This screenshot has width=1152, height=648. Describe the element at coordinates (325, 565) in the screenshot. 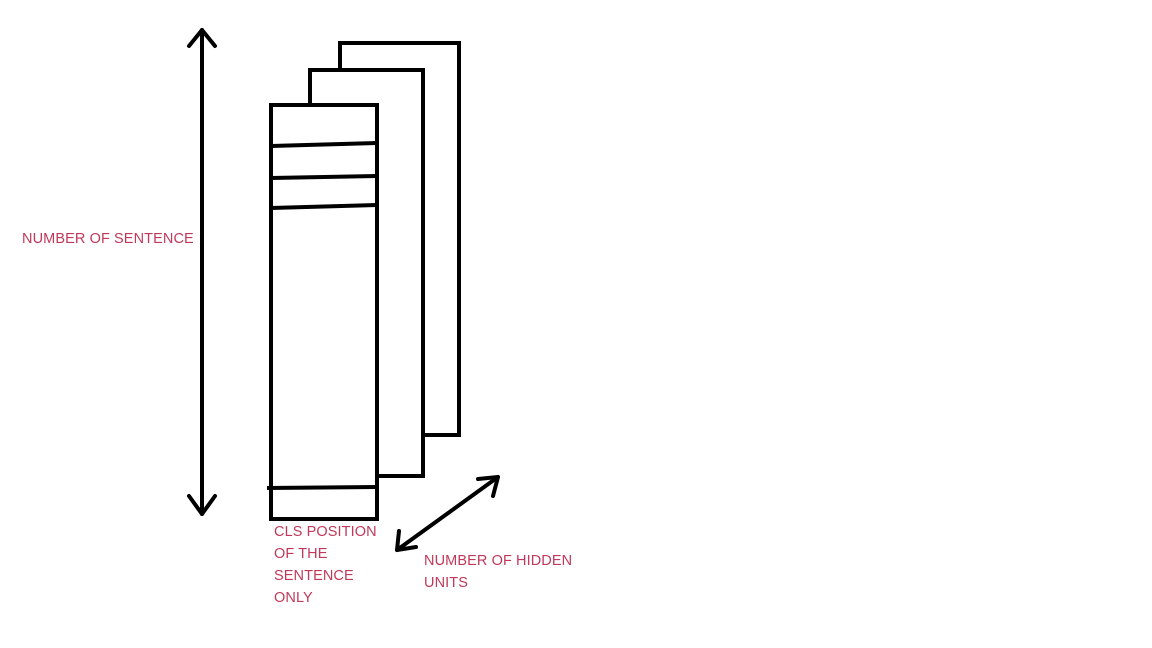

I see `cls-position-label: CLS POSITION OF THE SENTENCE ONLY` at that location.